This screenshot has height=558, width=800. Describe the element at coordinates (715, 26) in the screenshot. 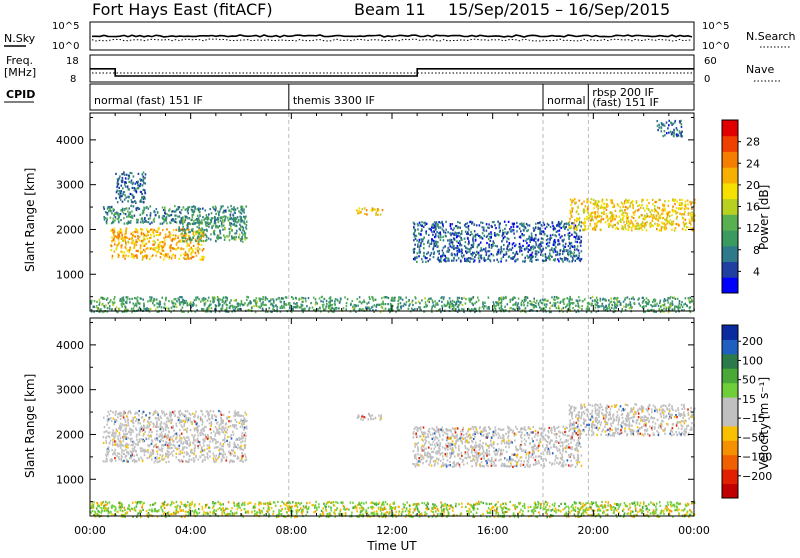

I see `nsky-tick-top-right: 10^5` at that location.